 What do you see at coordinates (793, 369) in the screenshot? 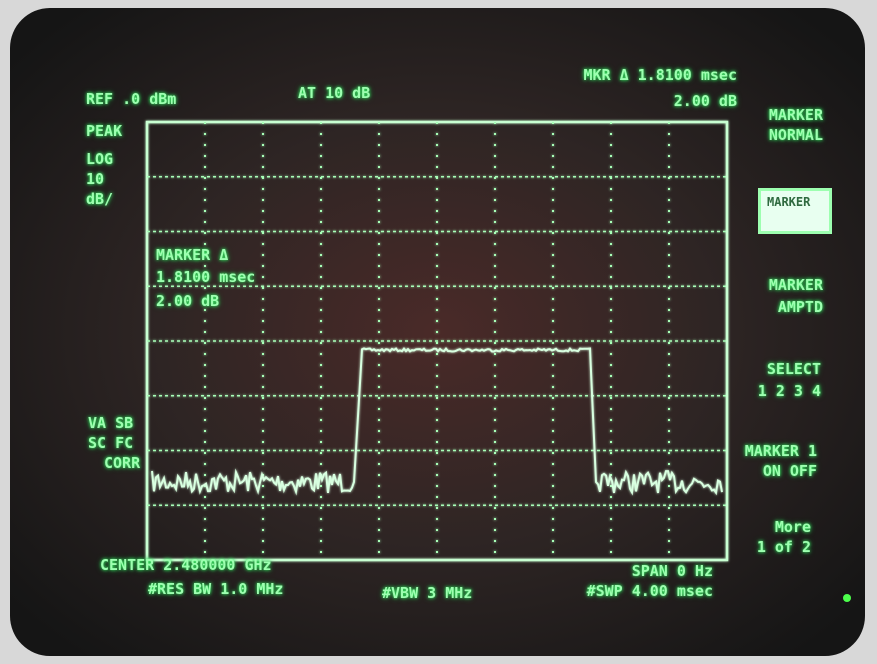
I see `softkey: SELECT` at bounding box center [793, 369].